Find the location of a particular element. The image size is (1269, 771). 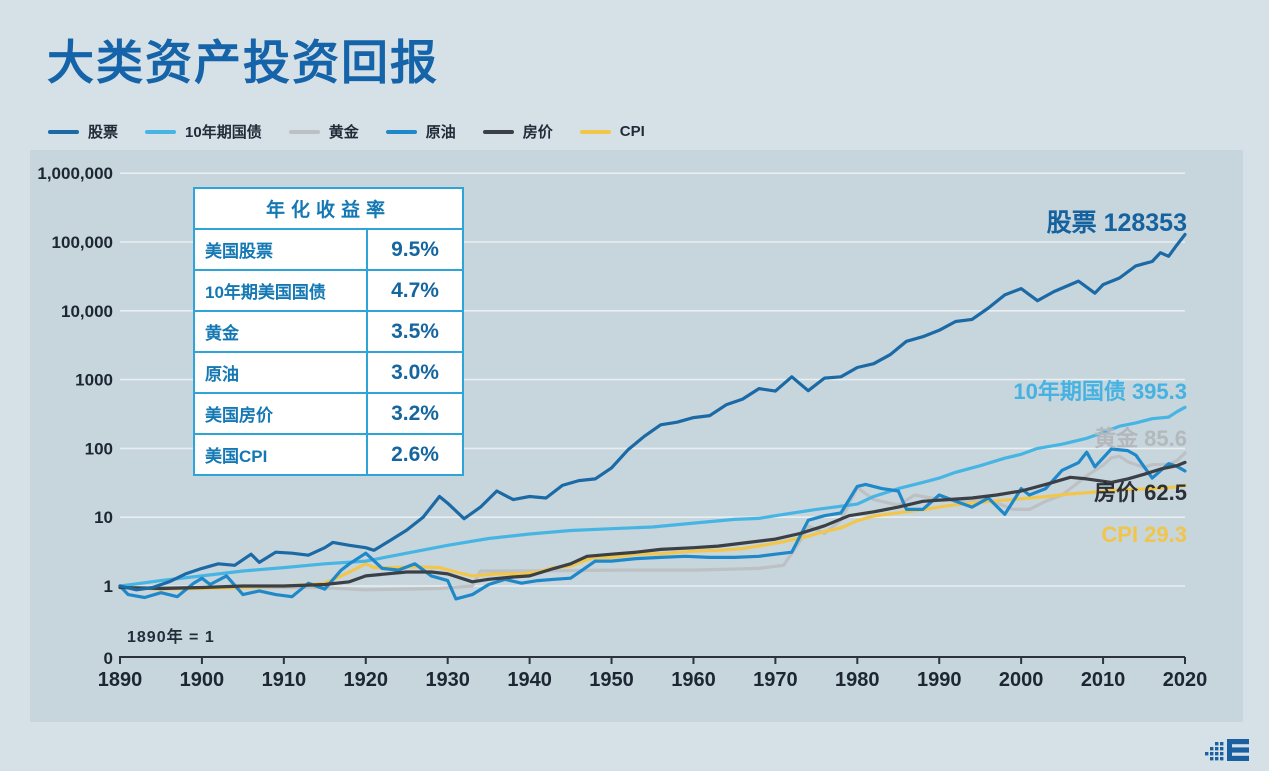

annualized-return-cell: 9.5% is located at coordinates (415, 249).